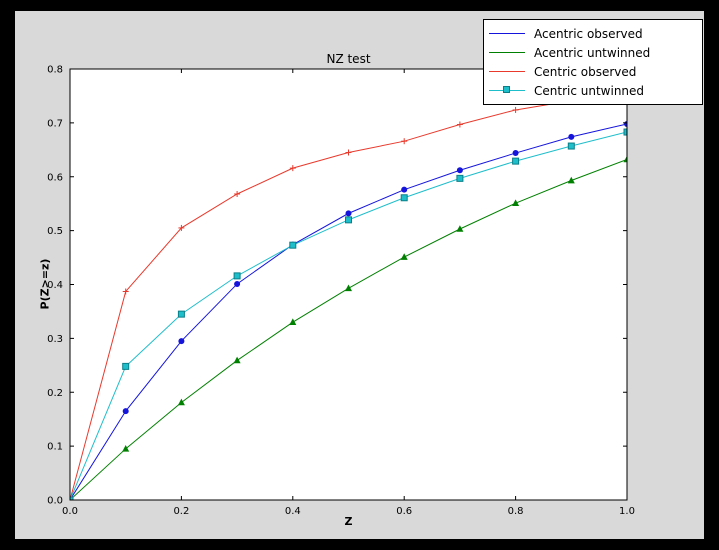 This screenshot has height=550, width=719. Describe the element at coordinates (55, 123) in the screenshot. I see `y-tick-label: 0.7` at that location.